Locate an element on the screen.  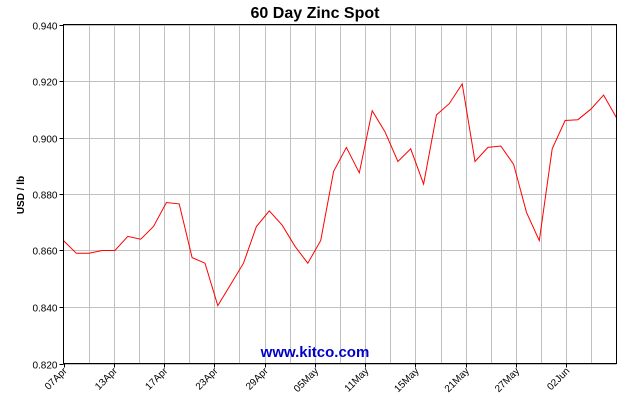
y-axis-ticks: 0.820 0.840 0.860 0.880 0.900 0.920 0.940 is located at coordinates (48, 197).